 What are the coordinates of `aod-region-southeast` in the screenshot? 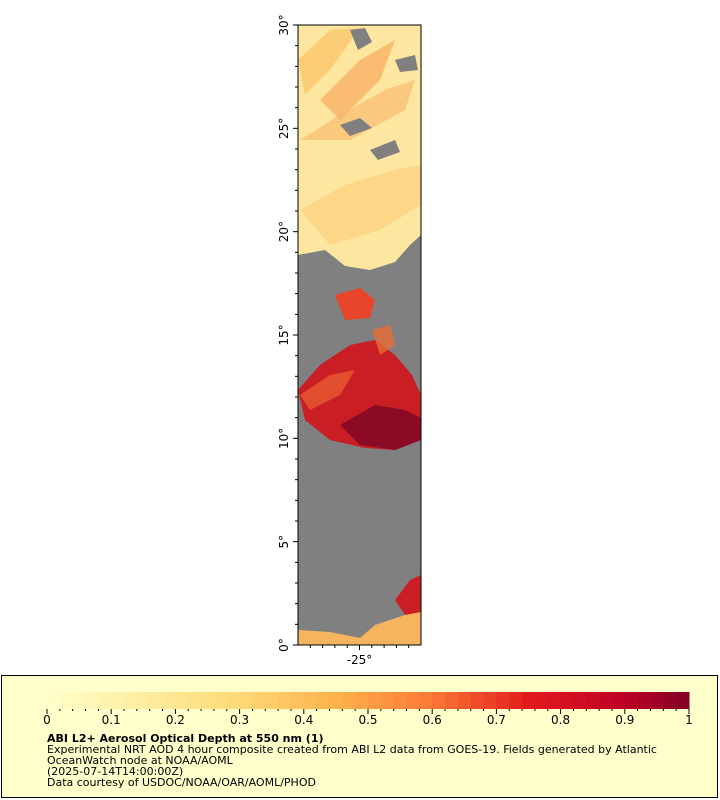 It's located at (408, 595).